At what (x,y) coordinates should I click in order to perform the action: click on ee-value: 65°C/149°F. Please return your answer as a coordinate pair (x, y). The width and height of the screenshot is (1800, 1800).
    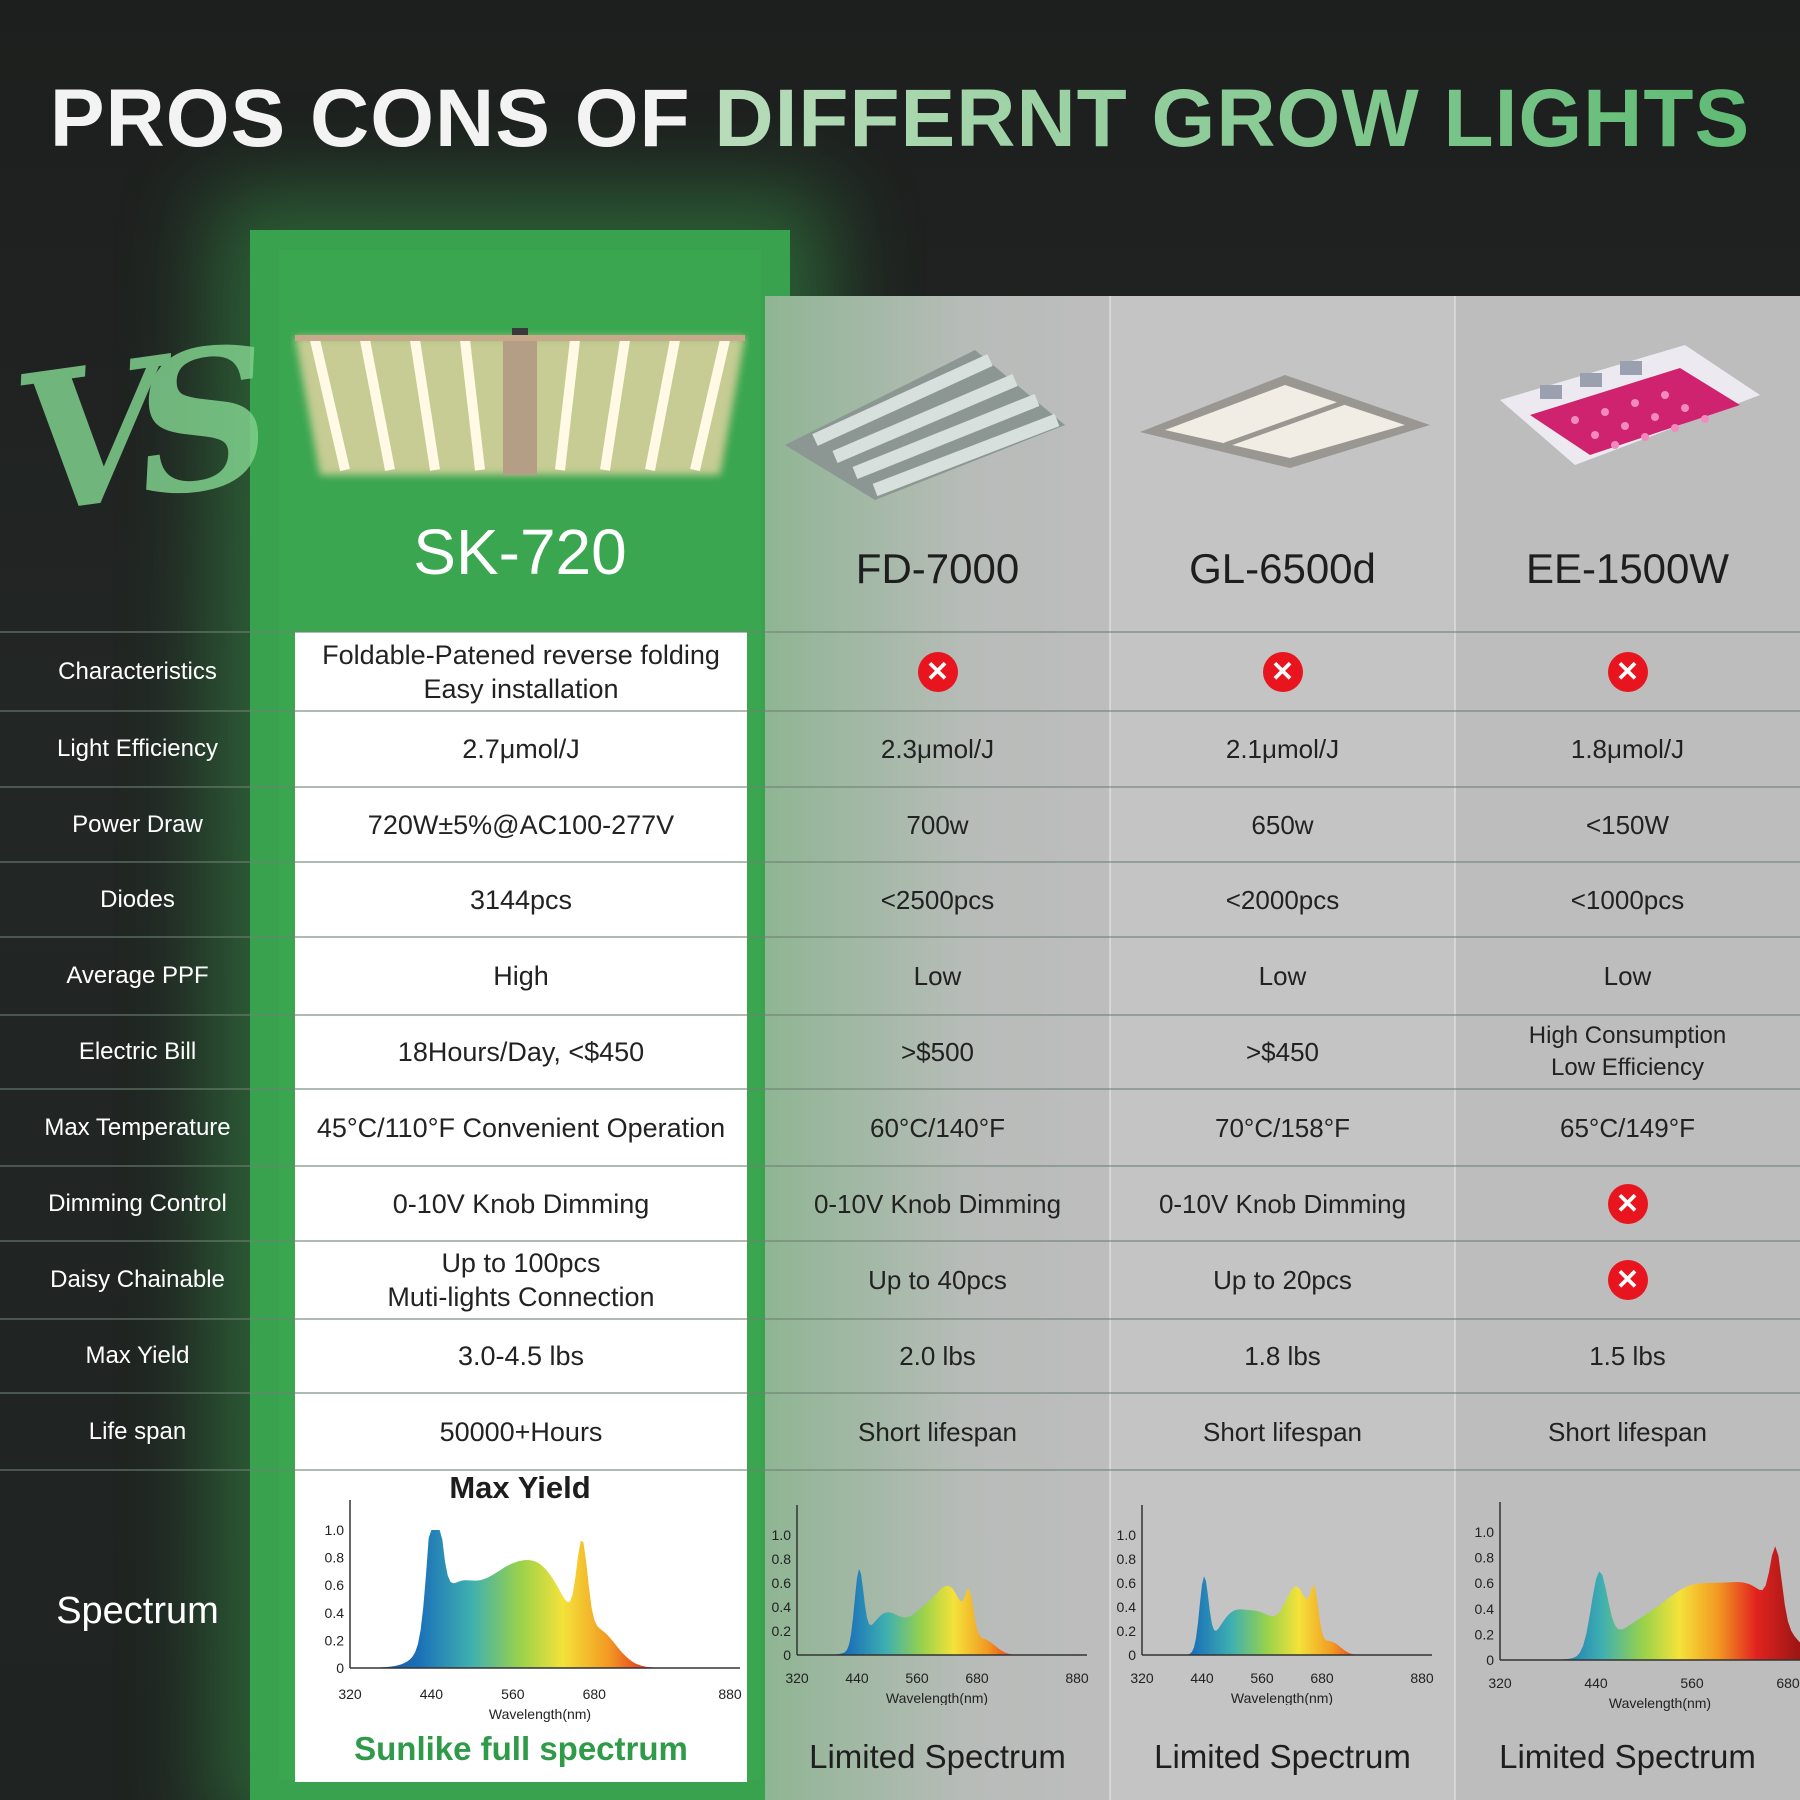
    Looking at the image, I should click on (1627, 1128).